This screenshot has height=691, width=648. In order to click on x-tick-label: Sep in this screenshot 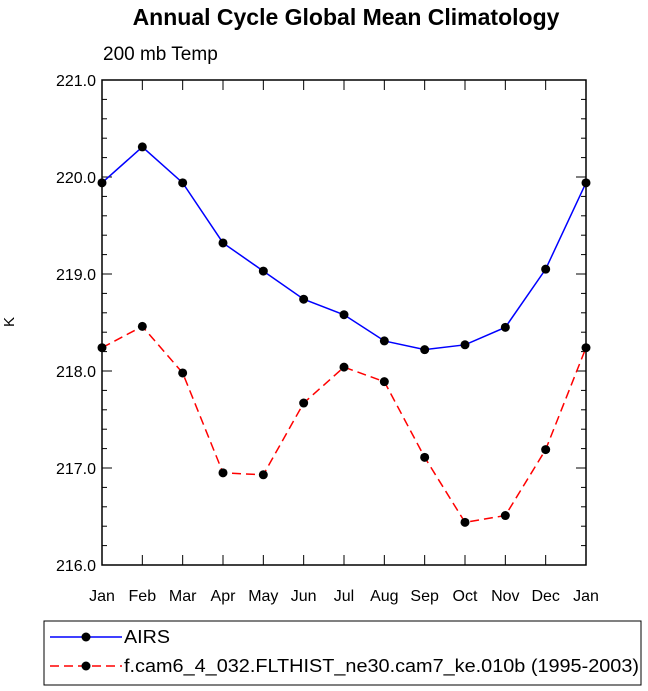, I will do `click(424, 596)`.